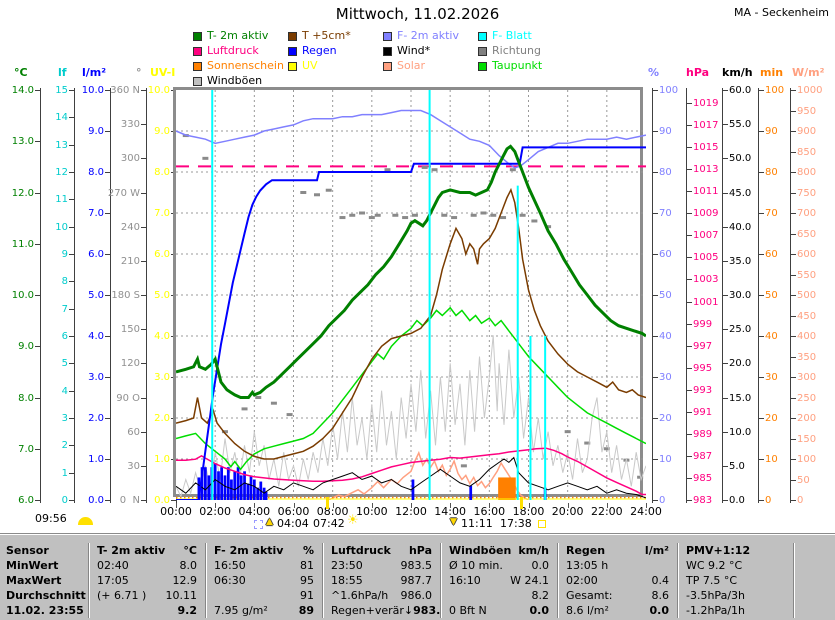 The height and width of the screenshot is (620, 835). Describe the element at coordinates (740, 227) in the screenshot. I see `axis-tick-label: 40.0` at that location.